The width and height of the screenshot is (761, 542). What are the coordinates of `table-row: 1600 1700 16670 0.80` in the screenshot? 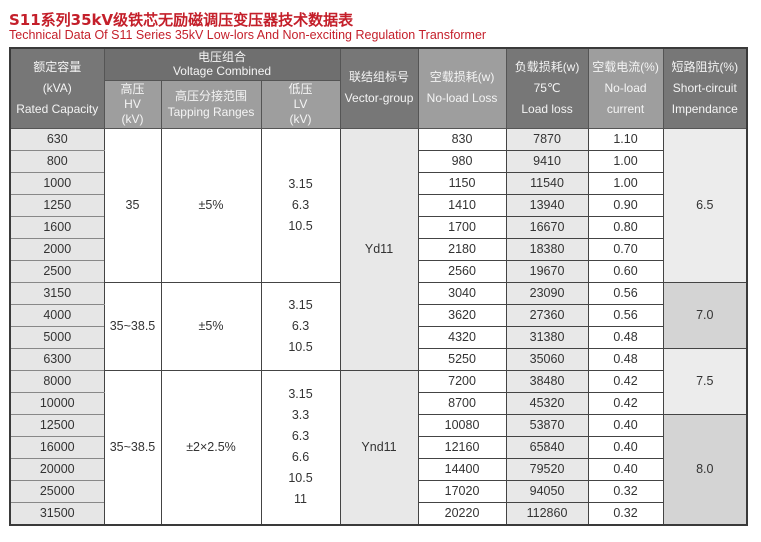 It's located at (378, 227).